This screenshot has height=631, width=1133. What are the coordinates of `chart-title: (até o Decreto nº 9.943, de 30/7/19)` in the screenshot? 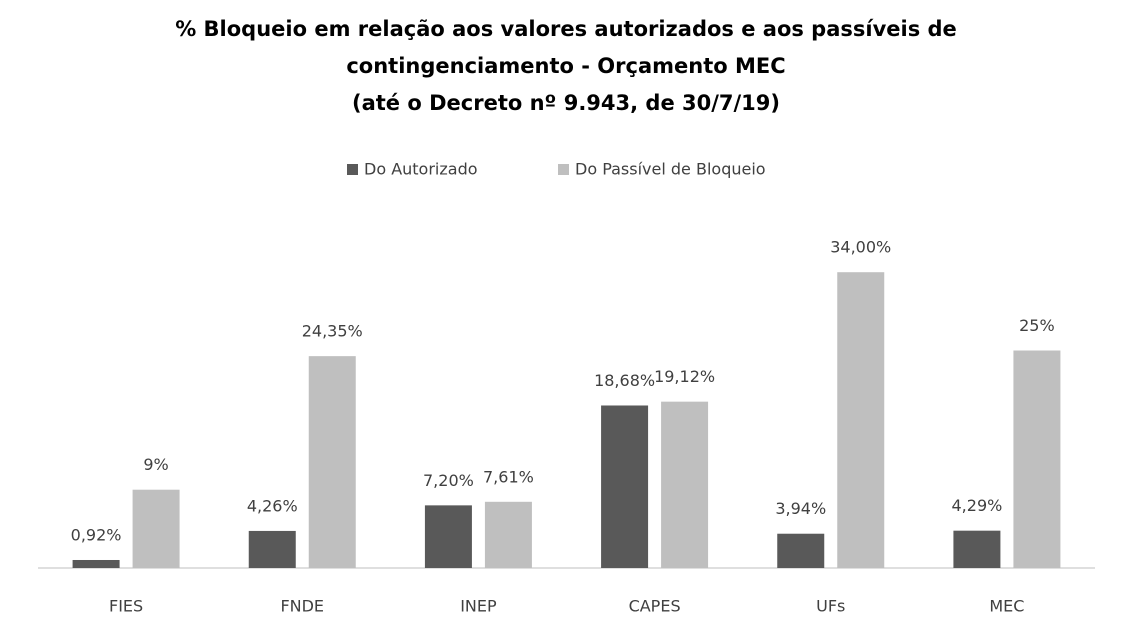 It's located at (566, 103).